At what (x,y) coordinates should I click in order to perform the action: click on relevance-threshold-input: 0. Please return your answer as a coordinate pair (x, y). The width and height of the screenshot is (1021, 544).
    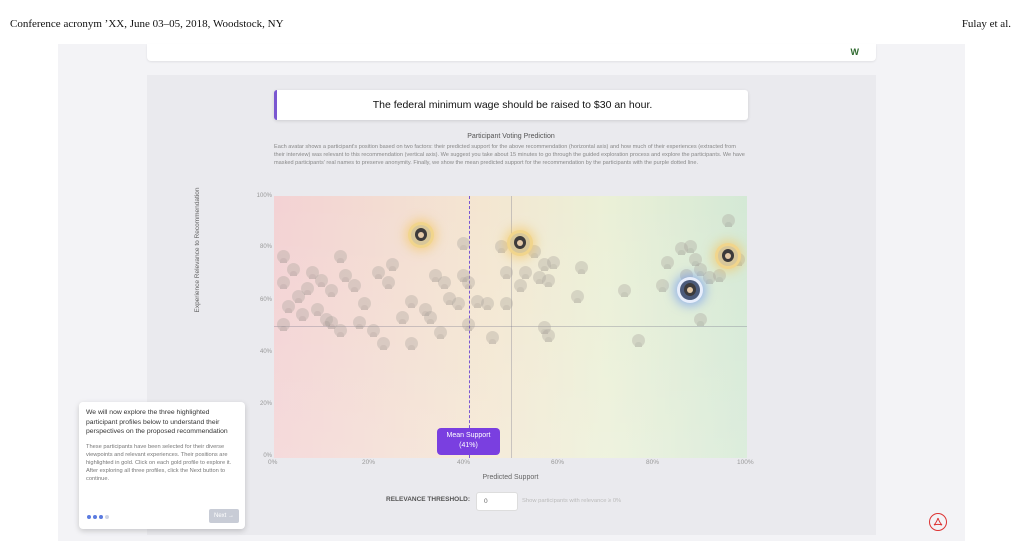
    Looking at the image, I should click on (497, 501).